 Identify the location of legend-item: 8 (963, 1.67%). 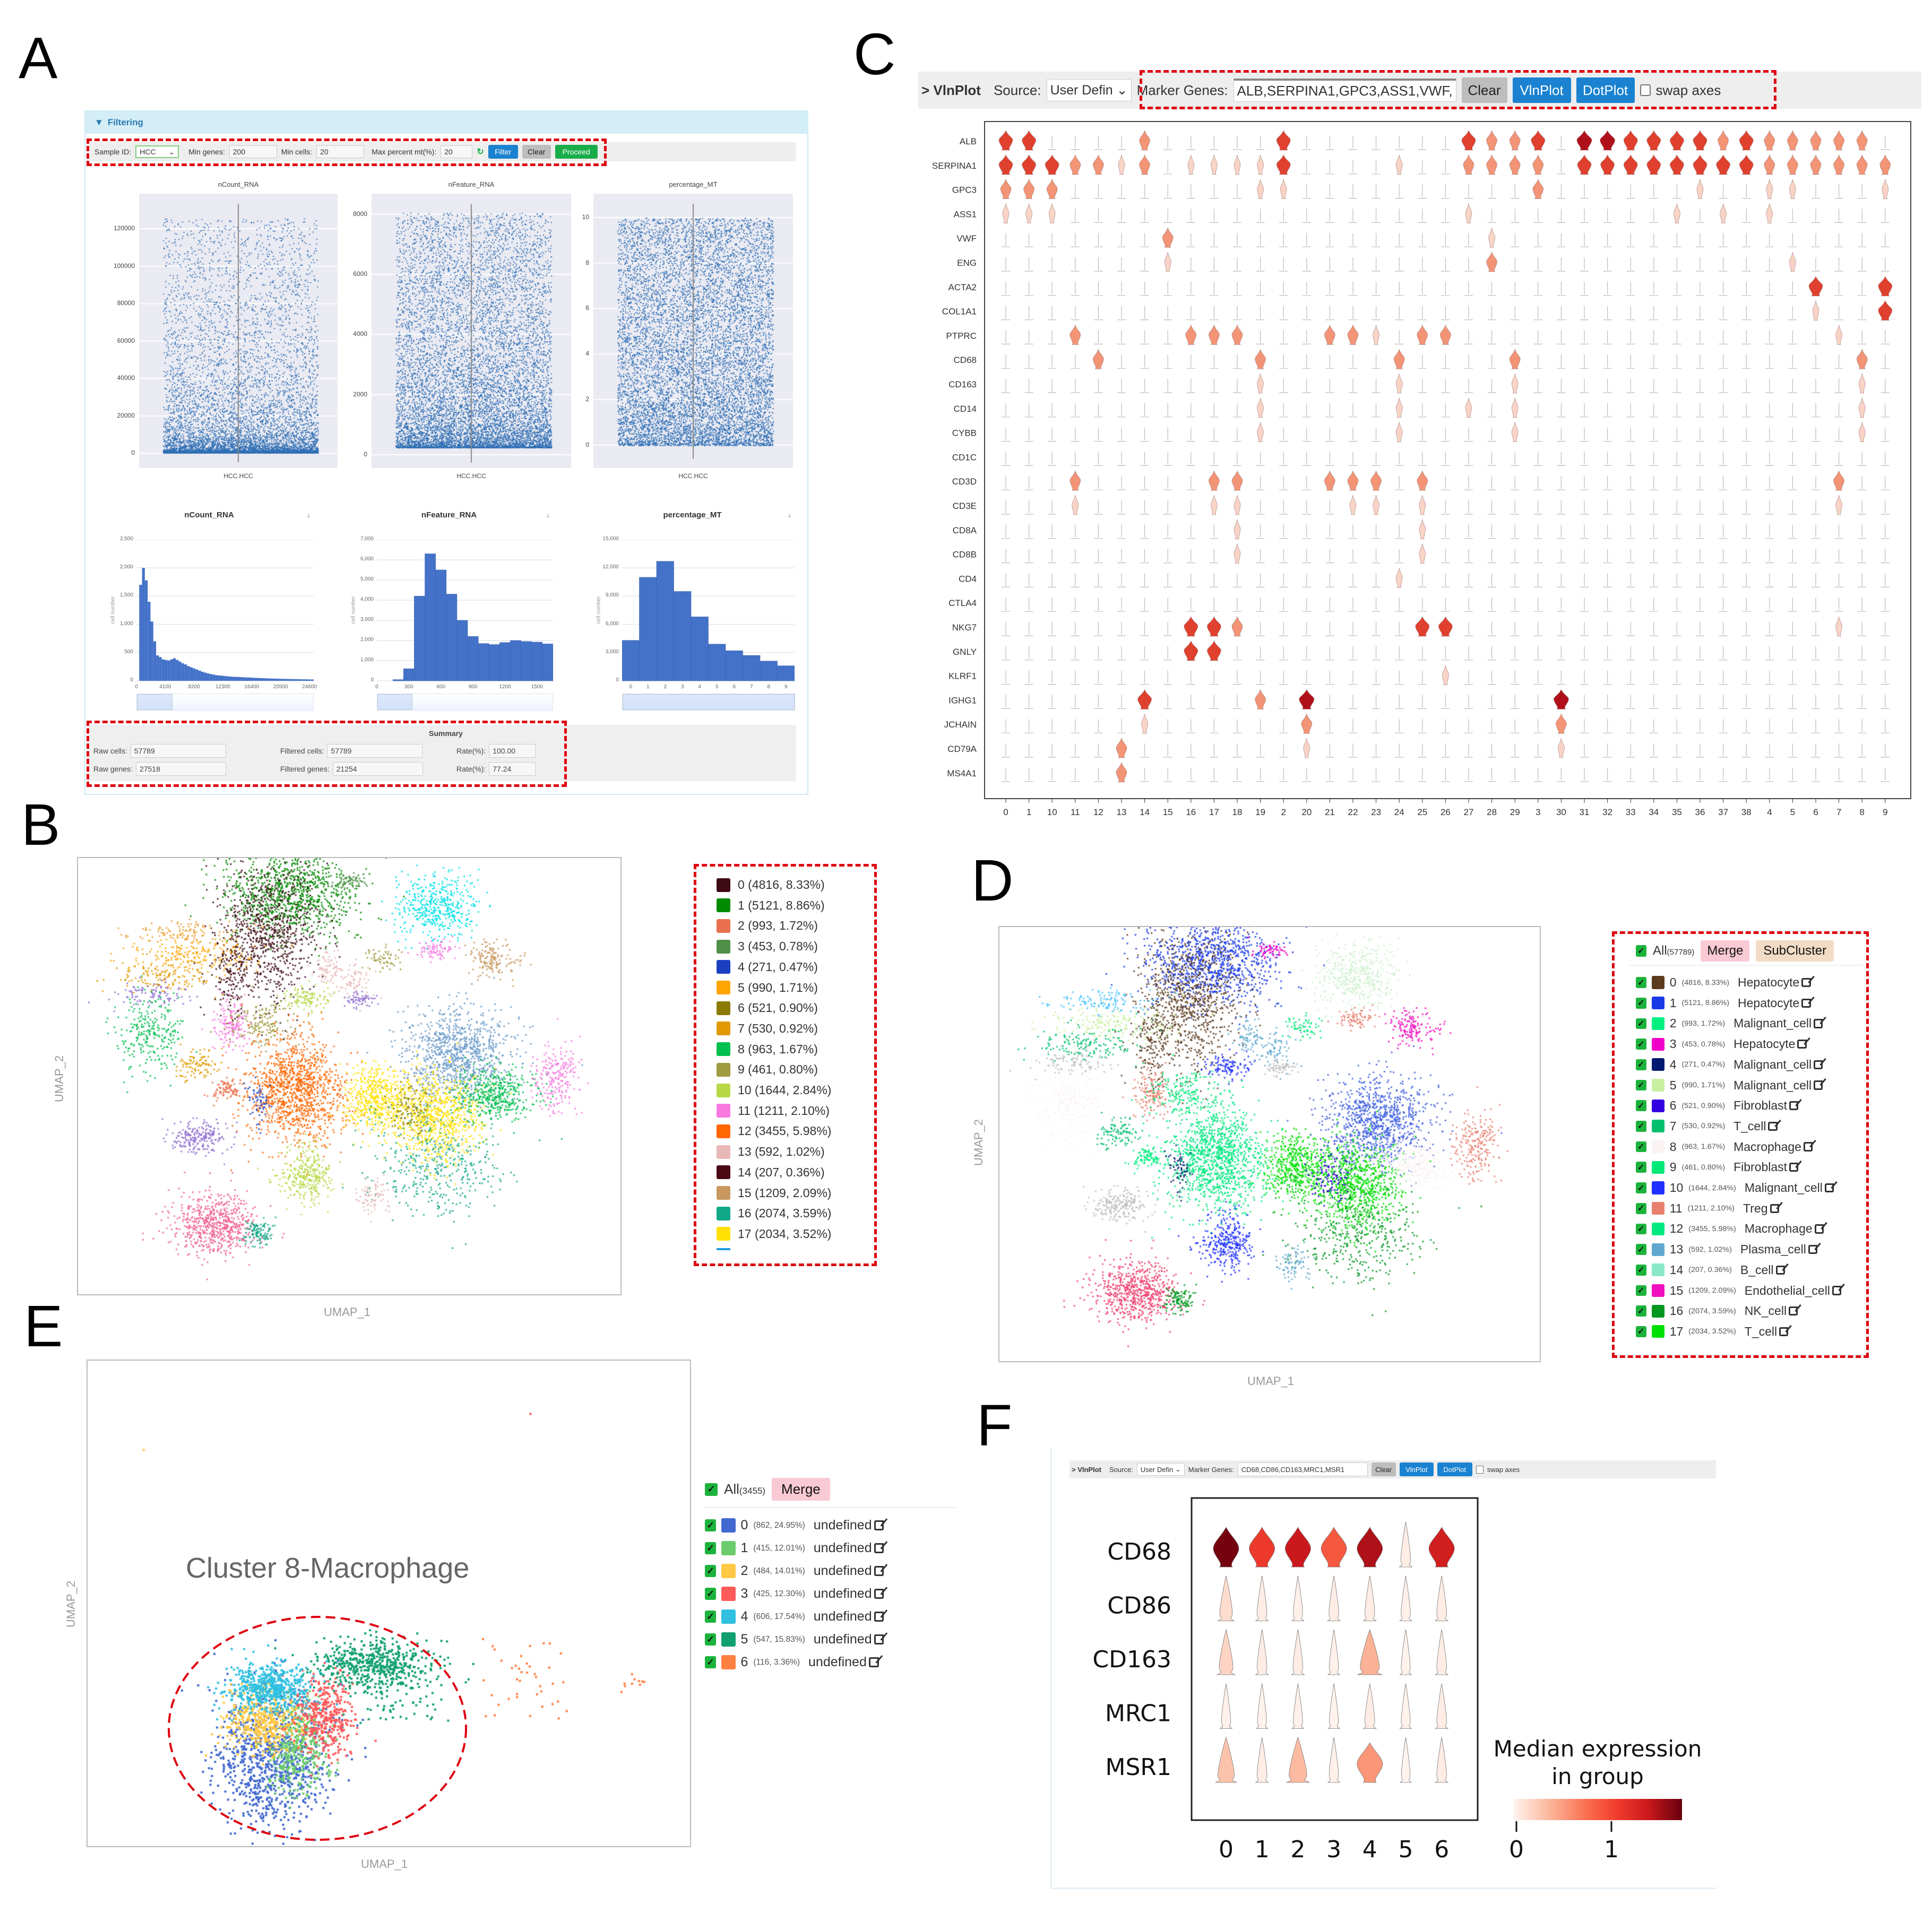
(767, 1049).